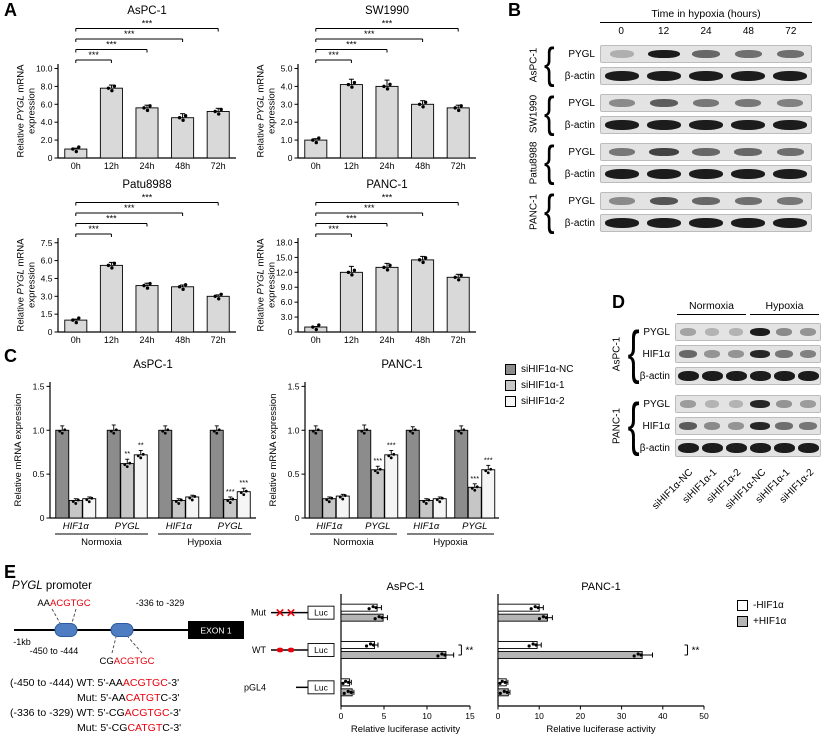 The width and height of the screenshot is (825, 742). I want to click on x-tick-label: 72h, so click(458, 340).